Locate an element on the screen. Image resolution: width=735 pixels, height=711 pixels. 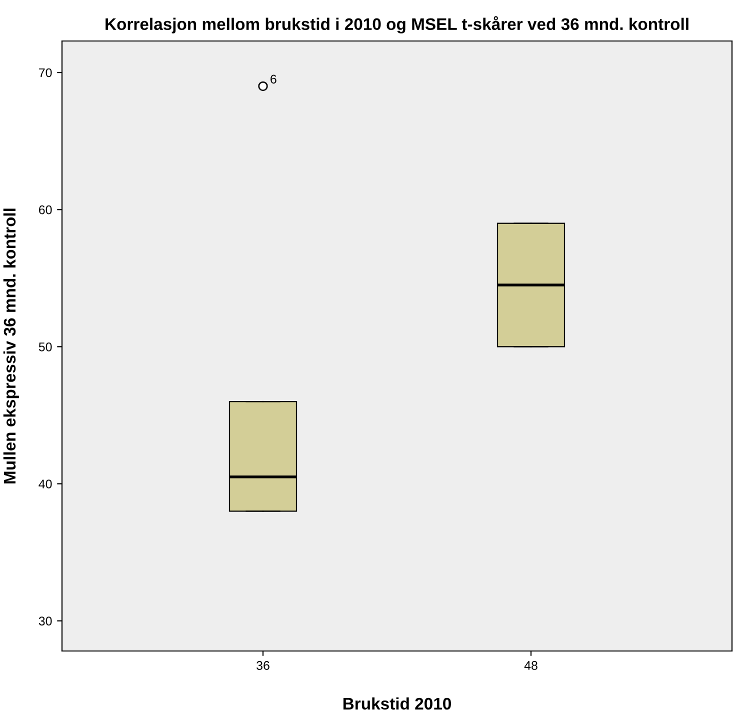
chart-title: Korrelasjon mellom brukstid i 2010 og MSEL t-skårer ved 36 mnd. kontroll is located at coordinates (397, 25).